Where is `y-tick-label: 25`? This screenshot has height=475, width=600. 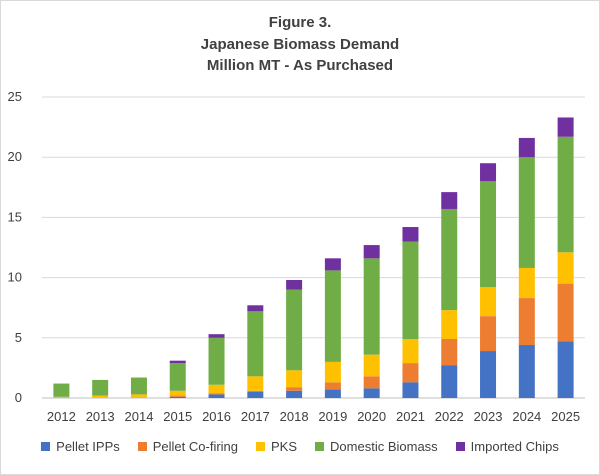 y-tick-label: 25 is located at coordinates (15, 96).